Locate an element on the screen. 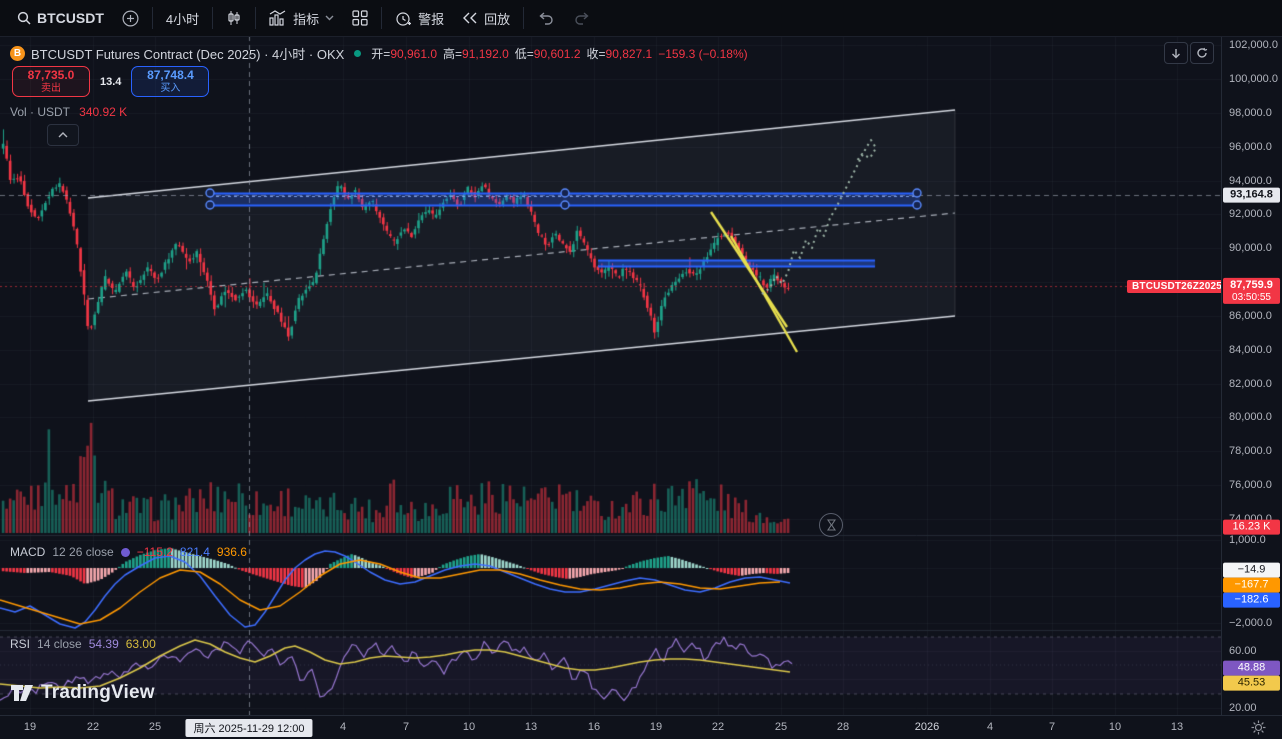  price-tick: 60.00 is located at coordinates (1243, 651).